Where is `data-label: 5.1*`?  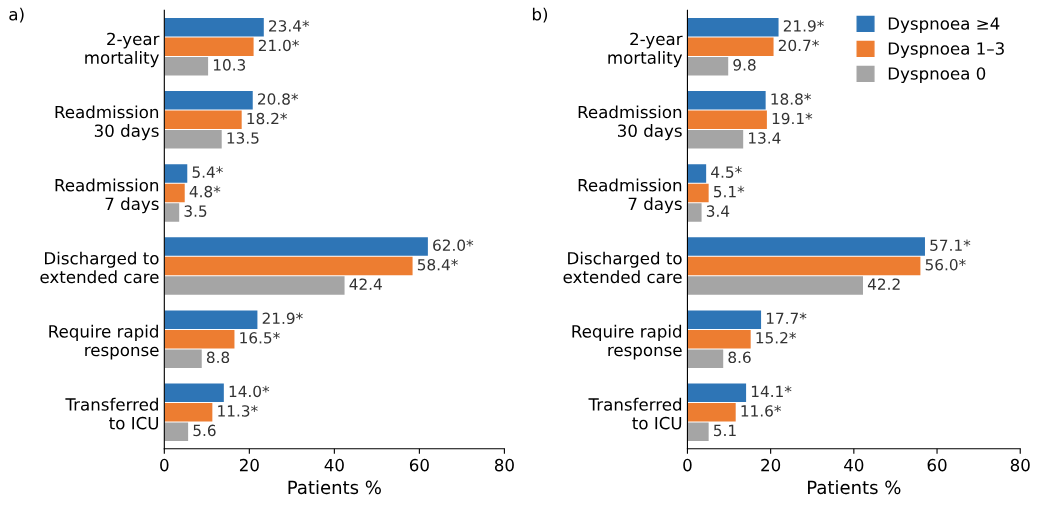
data-label: 5.1* is located at coordinates (729, 191).